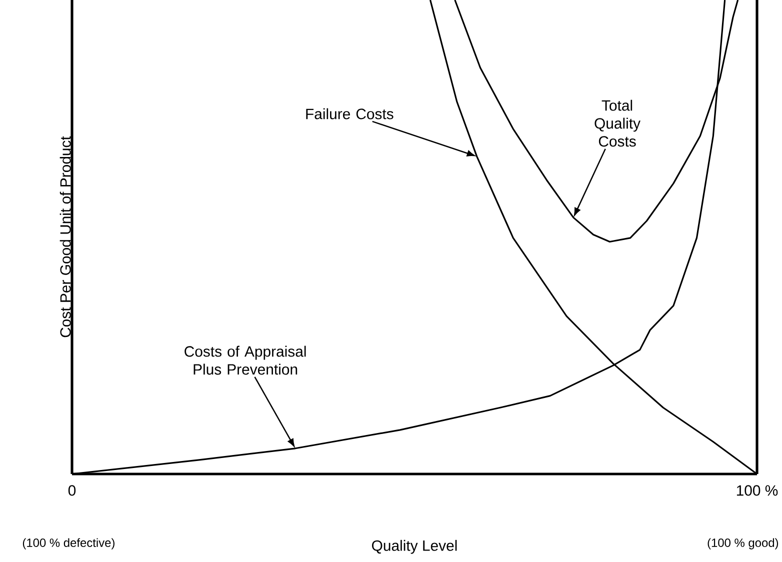 This screenshot has width=782, height=562. Describe the element at coordinates (414, 547) in the screenshot. I see `x-axis-title: Quality Level` at that location.